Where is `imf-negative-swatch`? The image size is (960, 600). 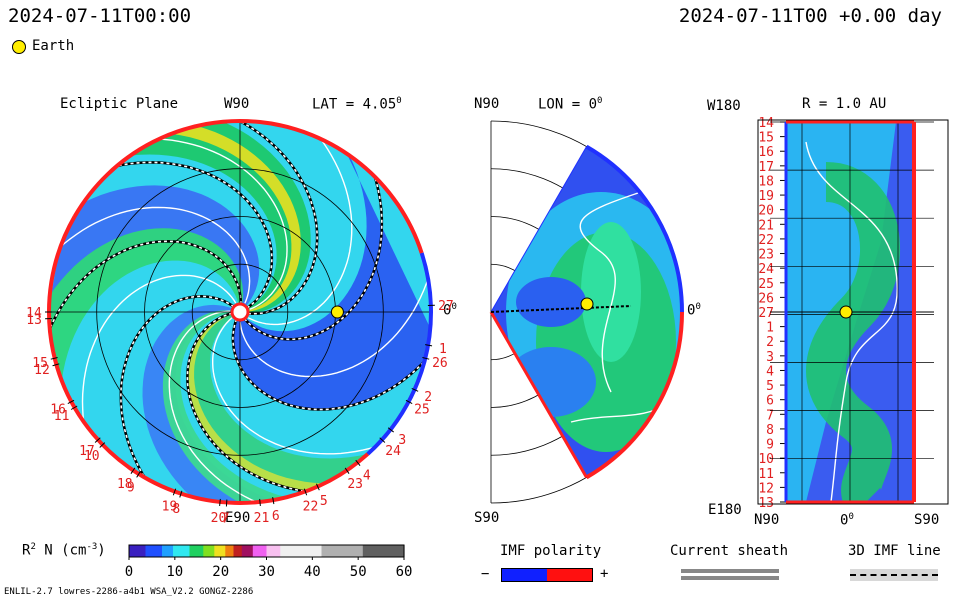
imf-negative-swatch is located at coordinates (525, 575).